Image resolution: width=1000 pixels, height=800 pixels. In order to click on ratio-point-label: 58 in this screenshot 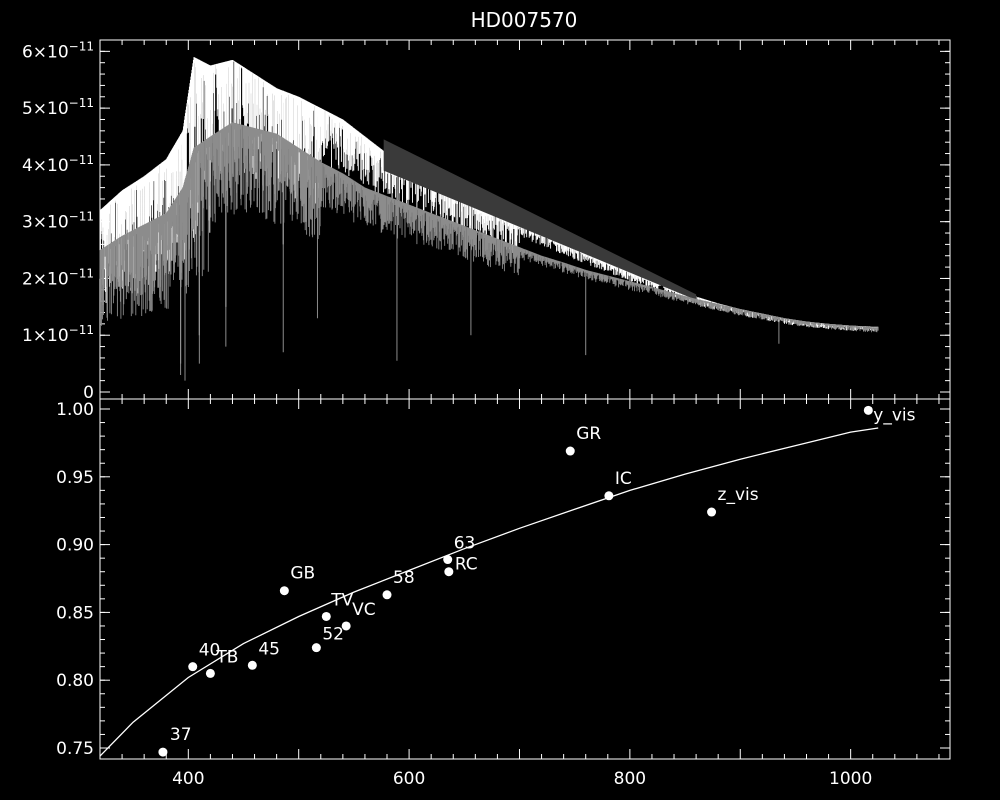, I will do `click(404, 578)`.